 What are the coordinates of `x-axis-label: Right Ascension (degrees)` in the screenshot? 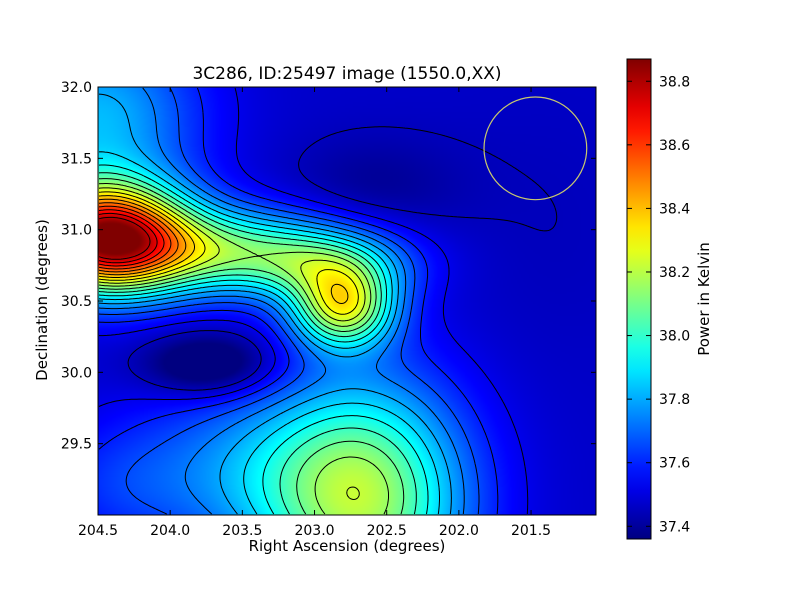 It's located at (347, 546).